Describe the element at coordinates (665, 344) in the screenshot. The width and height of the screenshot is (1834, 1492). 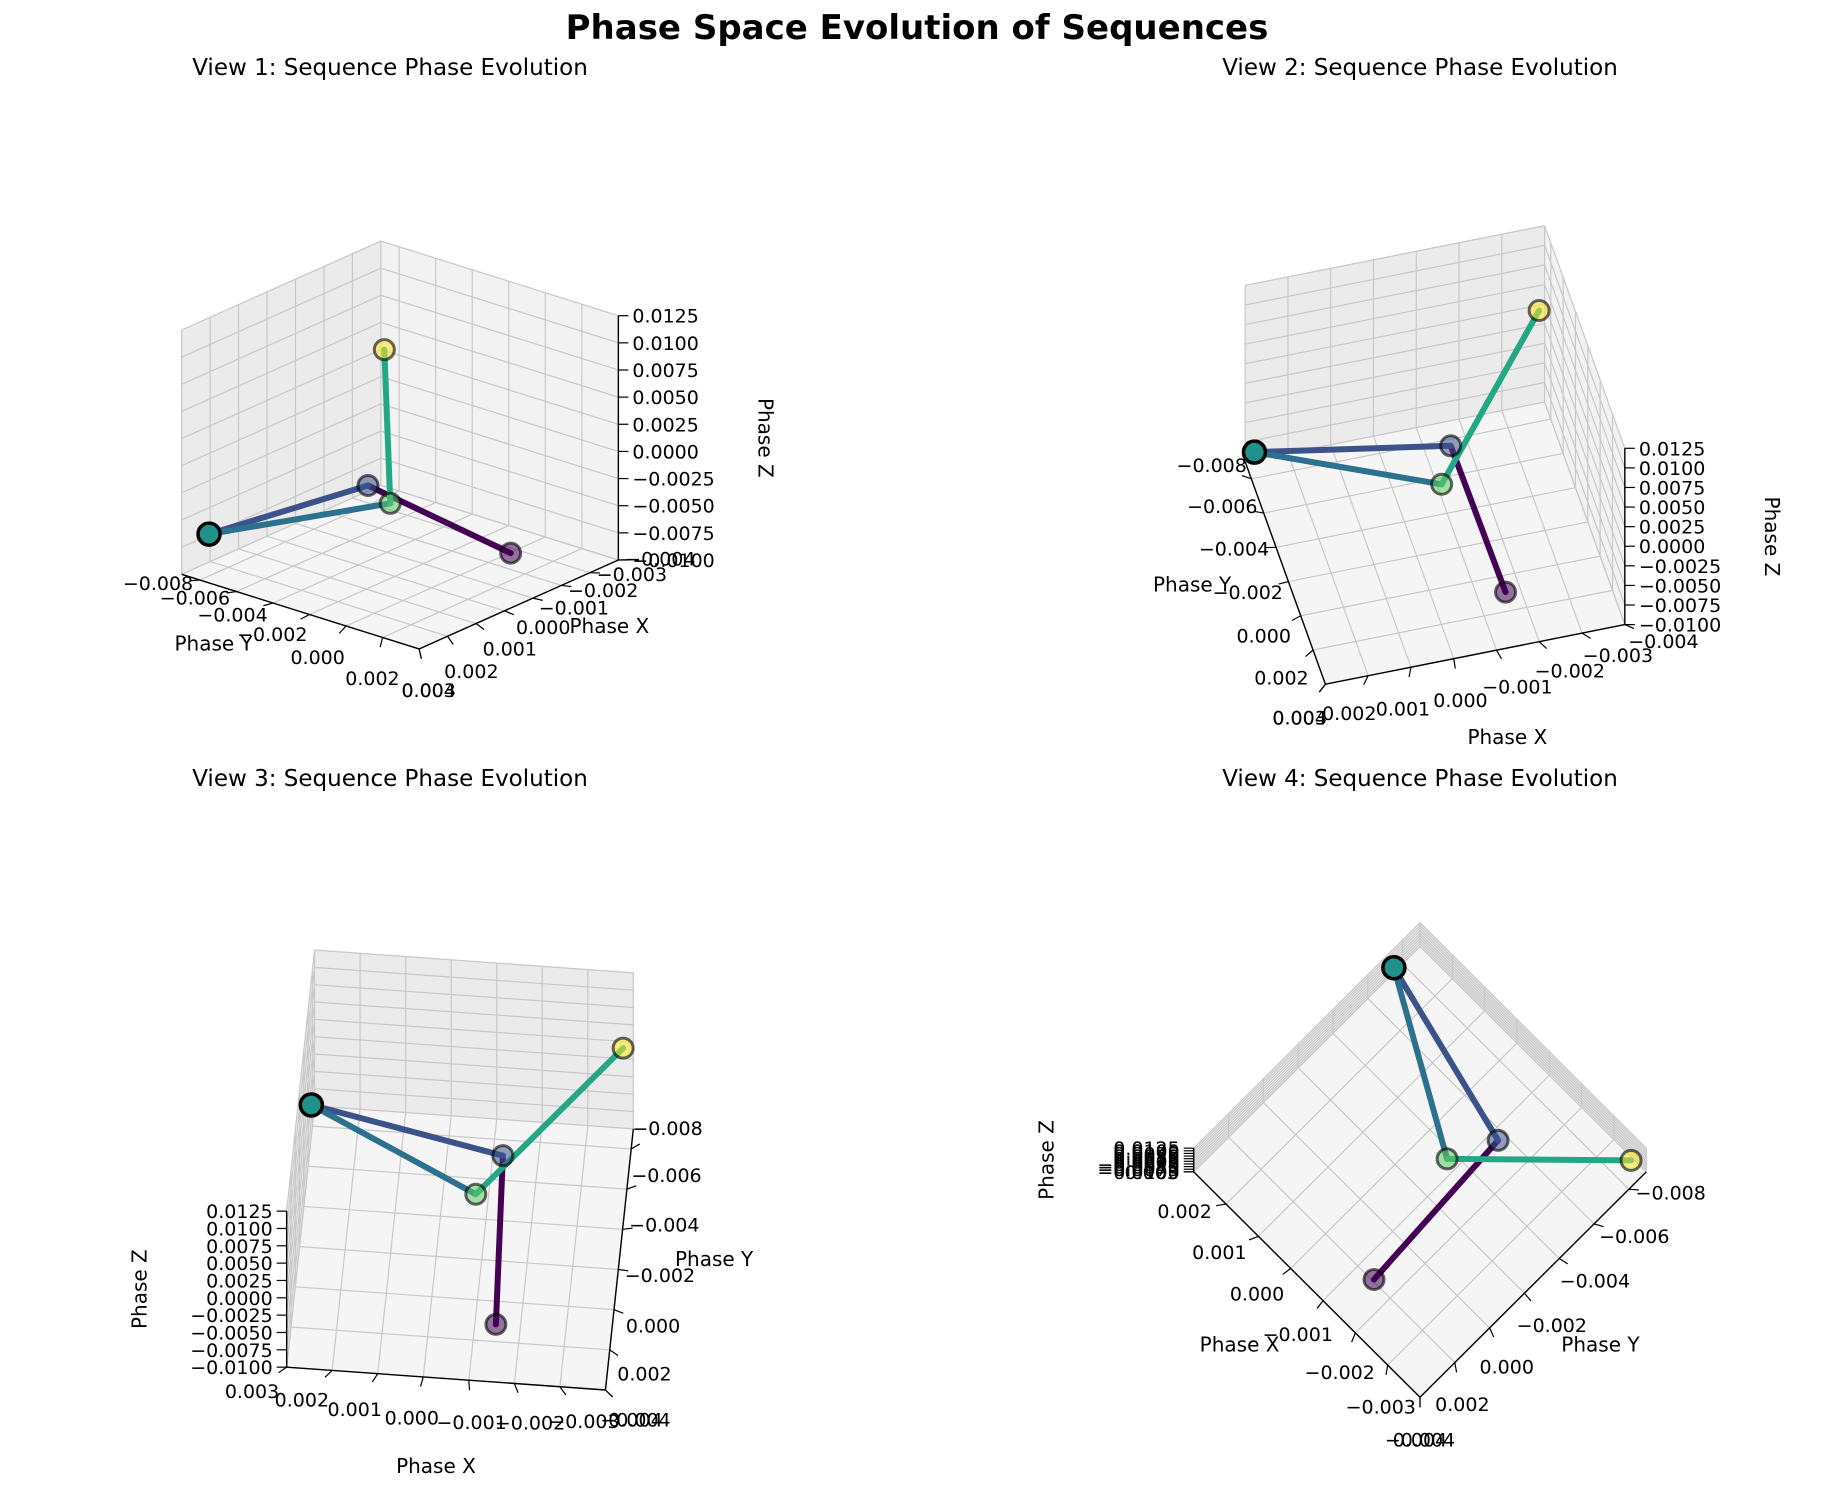
I see `z-tick-label: 0.0100` at that location.